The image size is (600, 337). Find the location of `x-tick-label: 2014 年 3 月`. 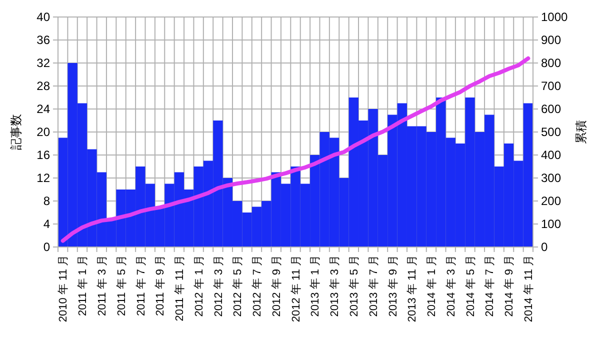

x-tick-label: 2014 年 3 月 is located at coordinates (451, 286).